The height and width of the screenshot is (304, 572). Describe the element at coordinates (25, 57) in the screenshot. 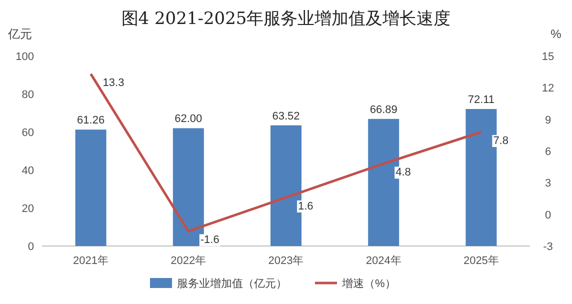

I see `ytick: 100` at that location.